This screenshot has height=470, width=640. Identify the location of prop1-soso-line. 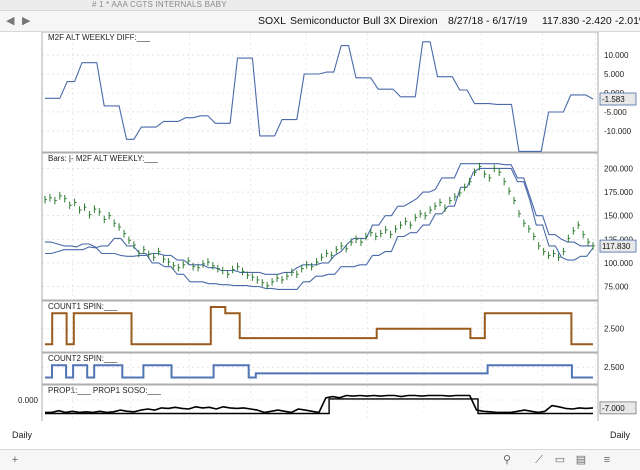
(319, 406).